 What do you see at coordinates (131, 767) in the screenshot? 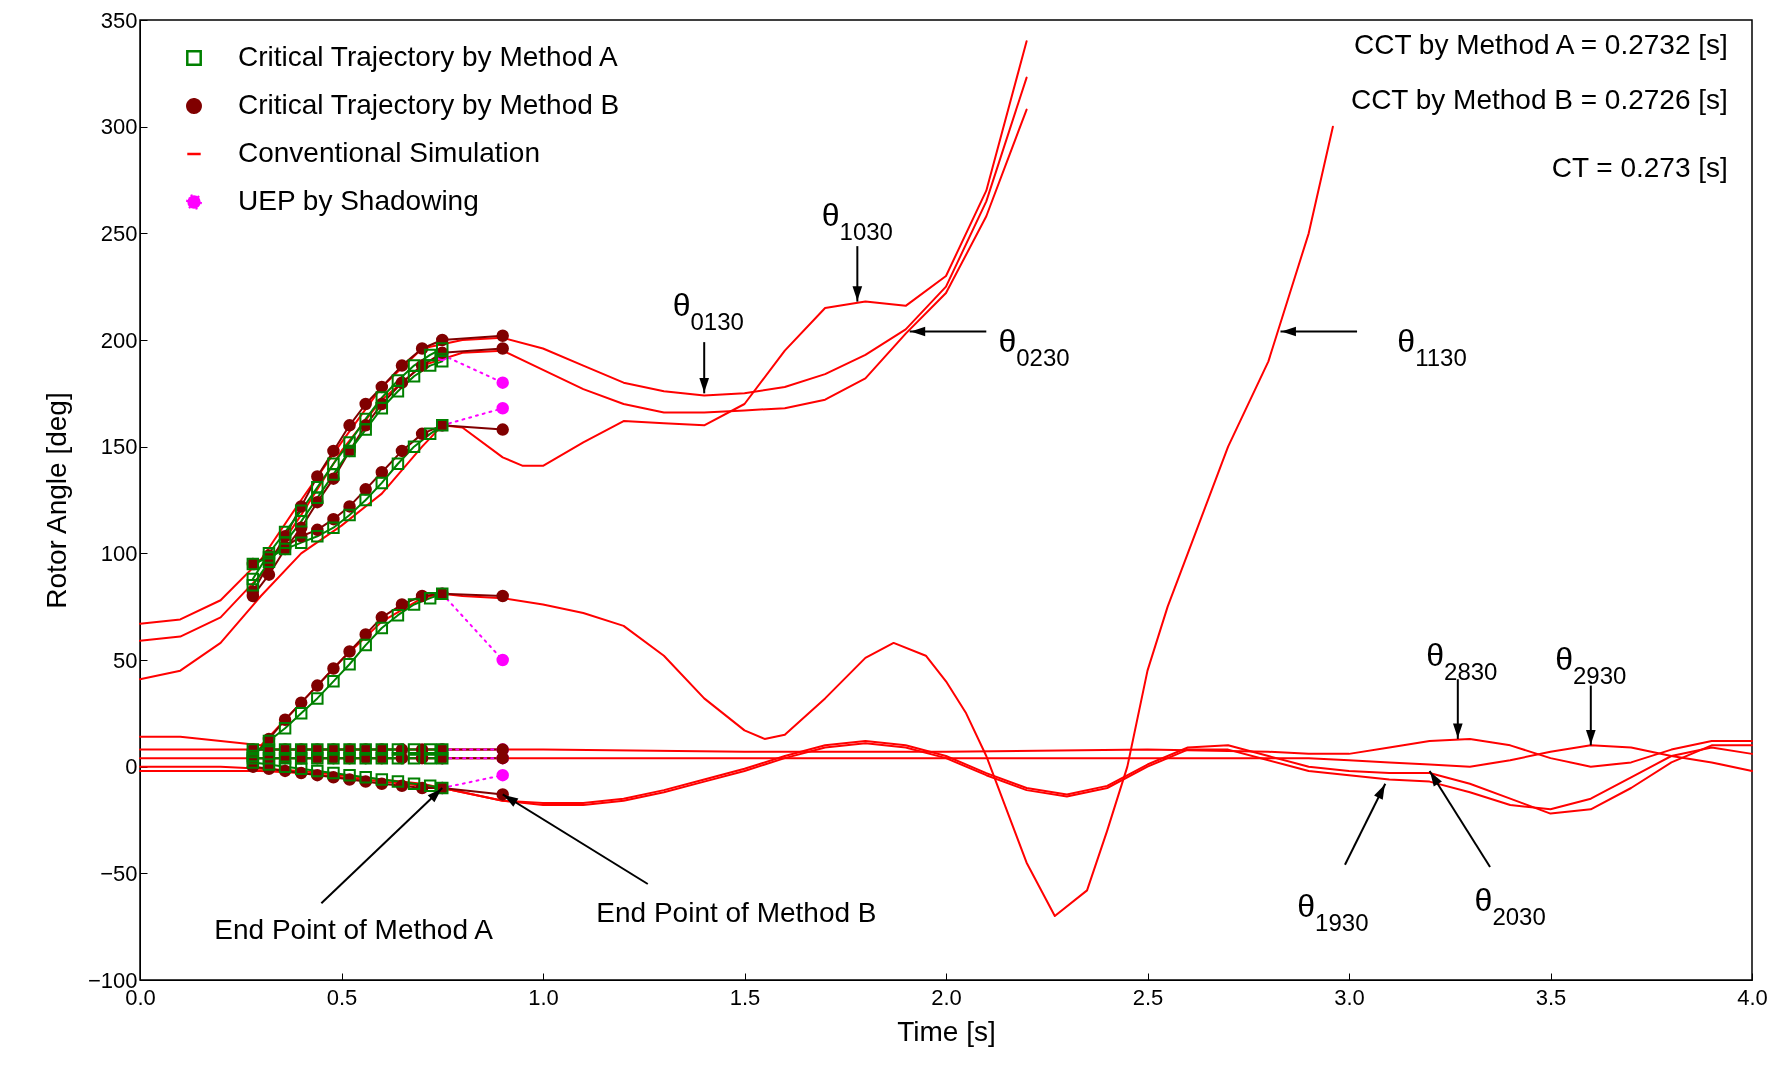
I see `y-tick-label: 0` at bounding box center [131, 767].